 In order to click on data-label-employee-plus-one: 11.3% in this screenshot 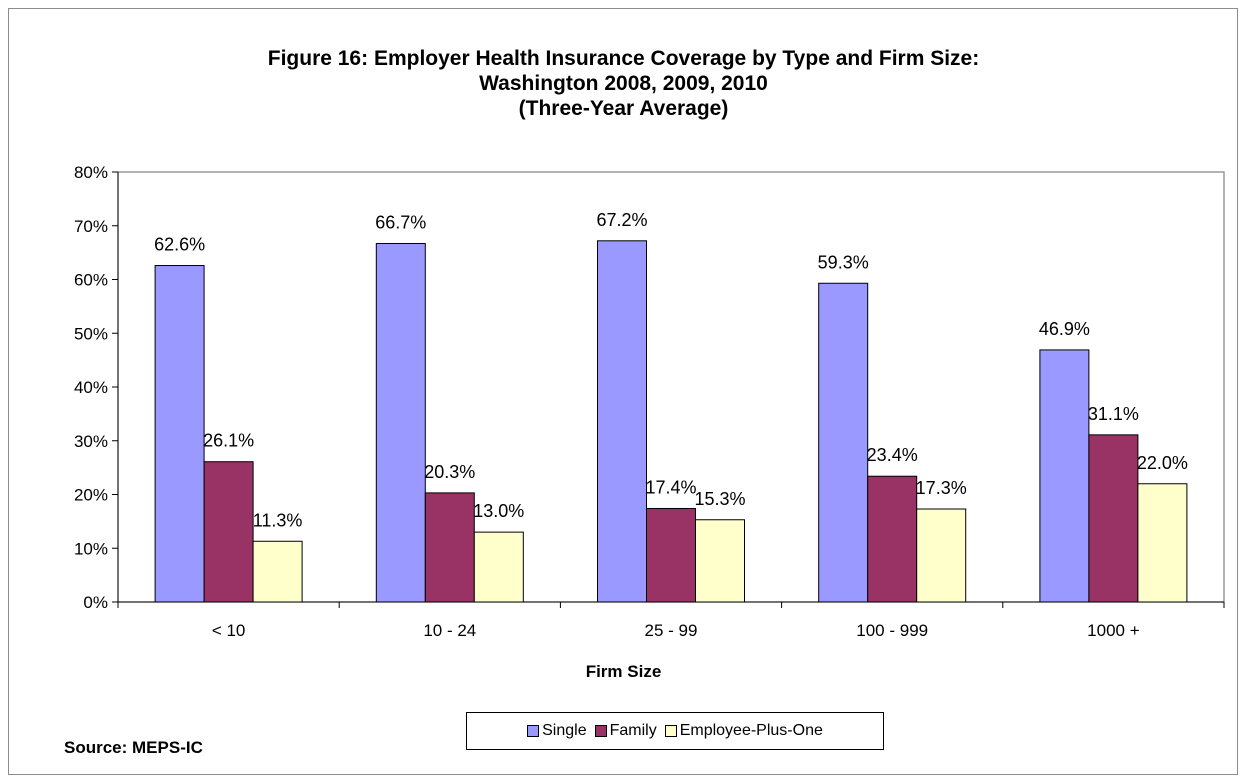, I will do `click(278, 520)`.